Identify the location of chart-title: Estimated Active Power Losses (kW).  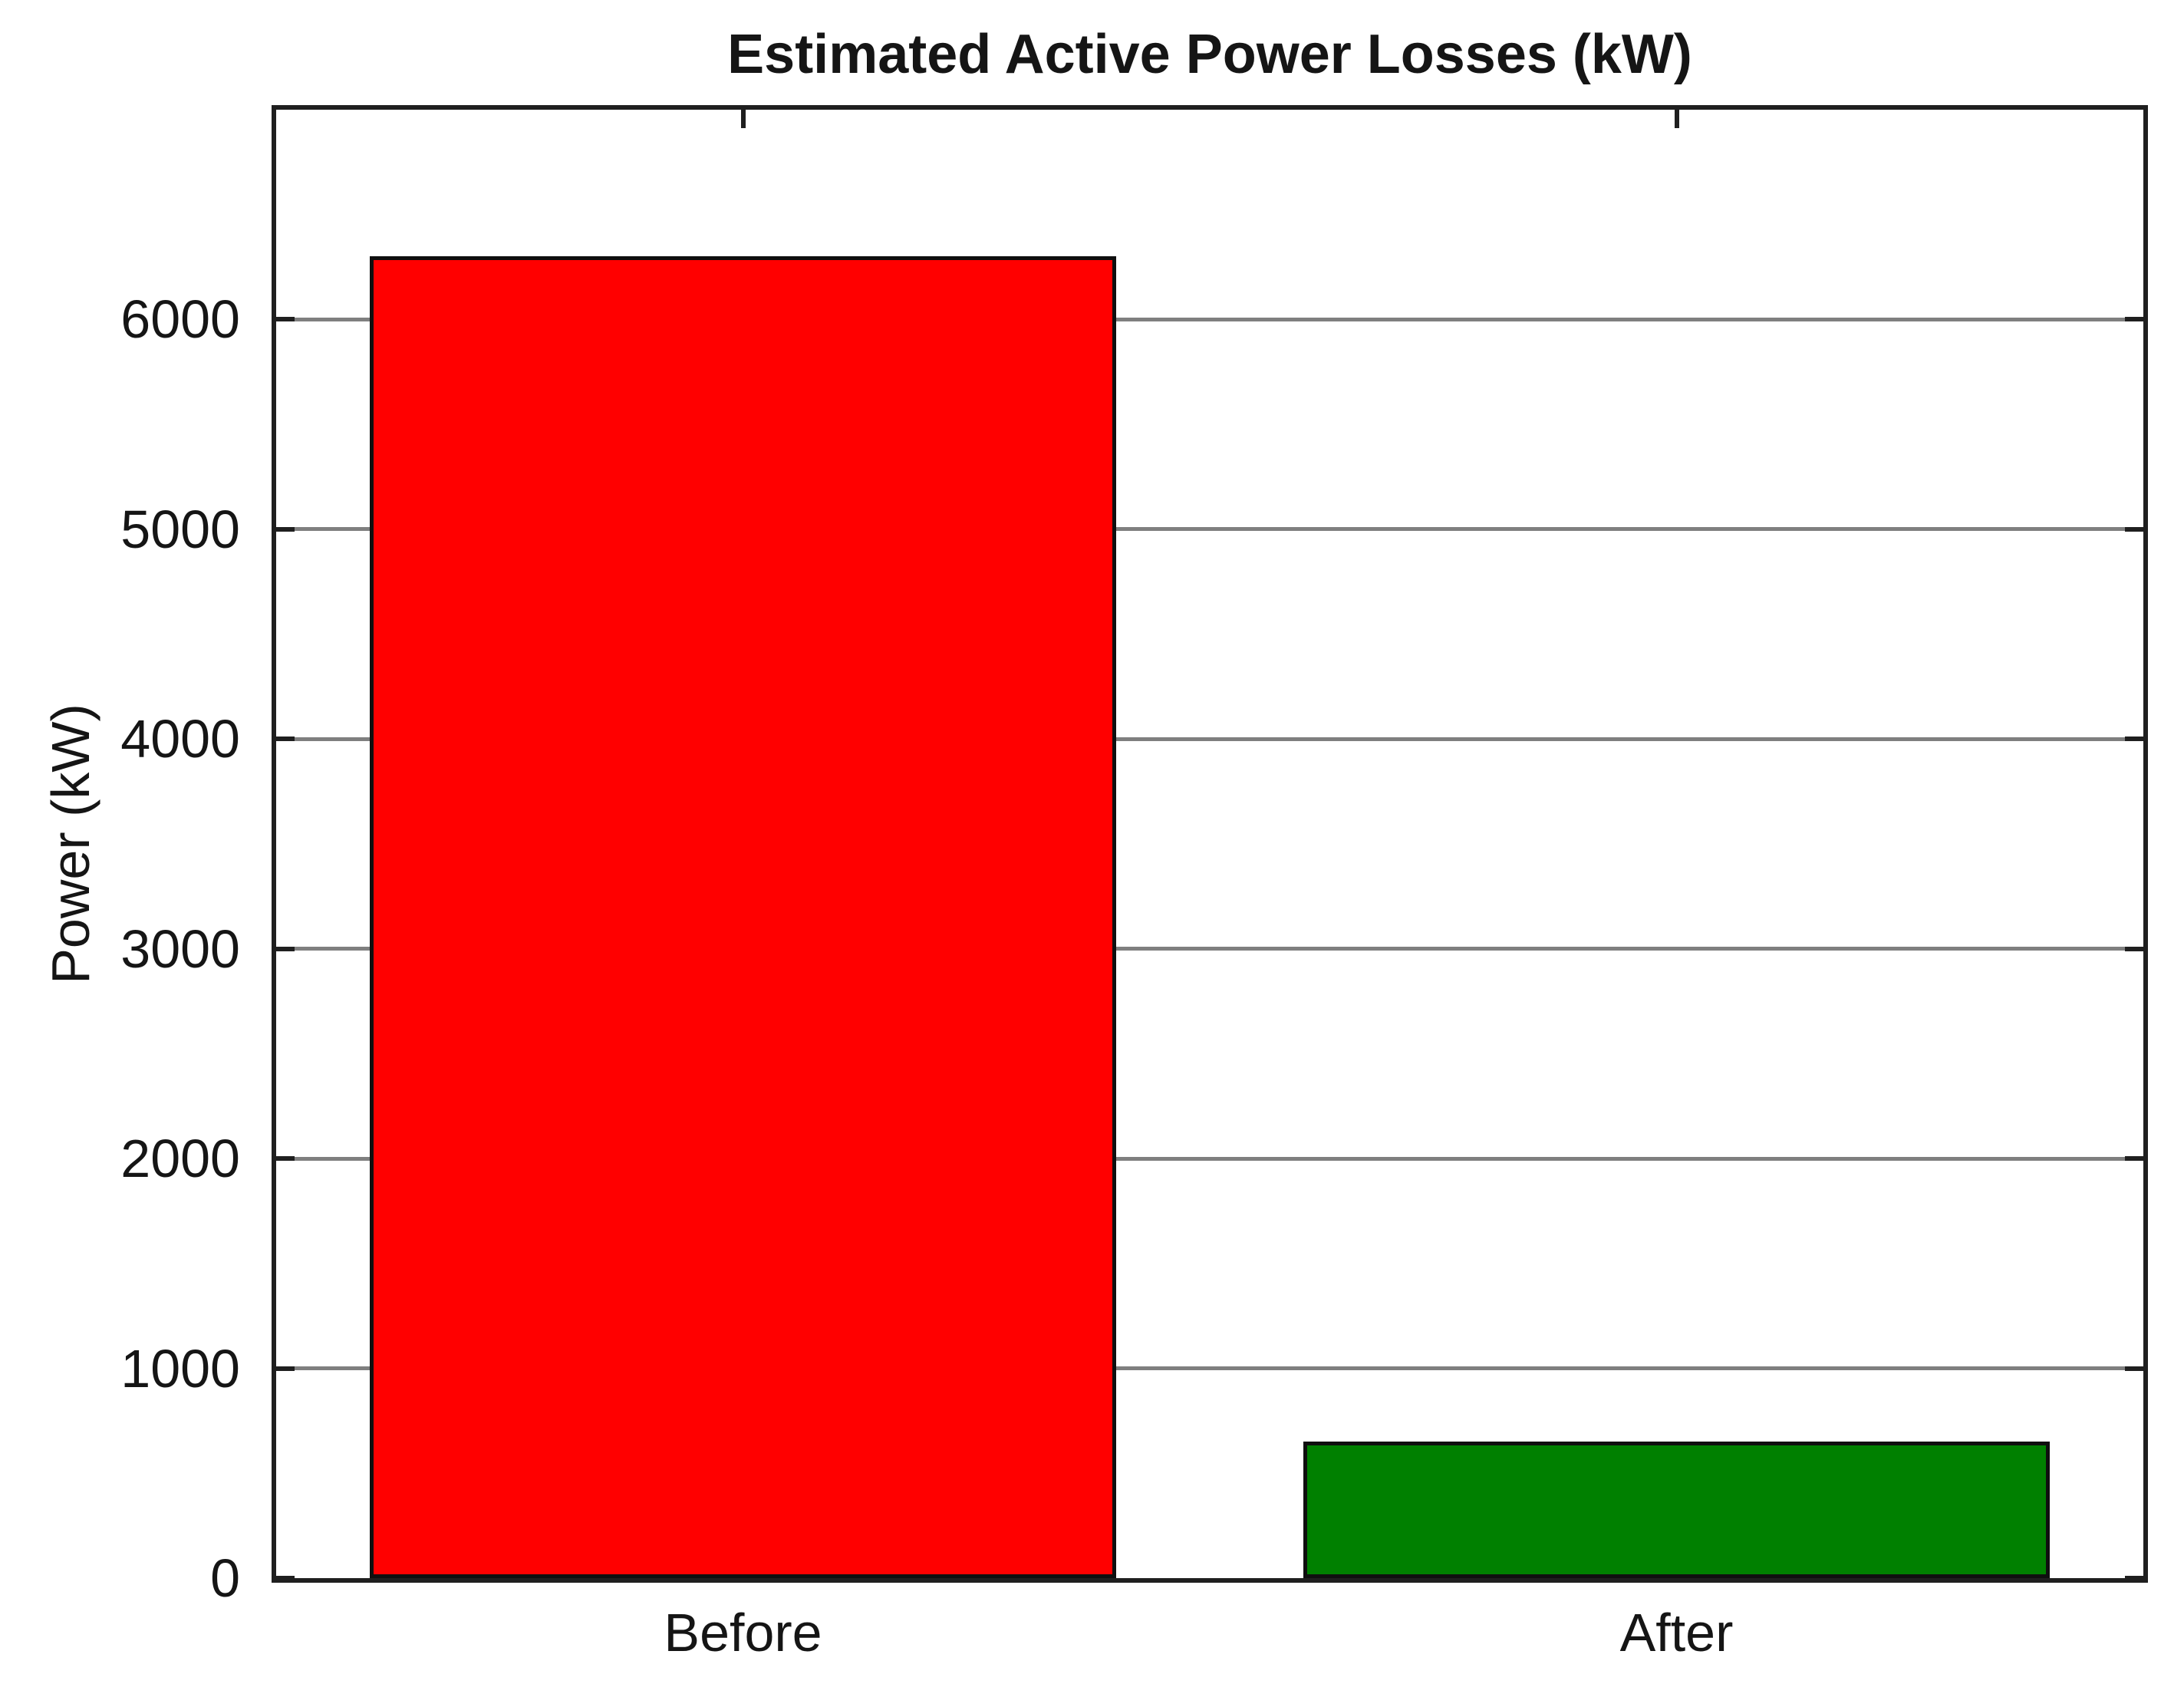
(1209, 55).